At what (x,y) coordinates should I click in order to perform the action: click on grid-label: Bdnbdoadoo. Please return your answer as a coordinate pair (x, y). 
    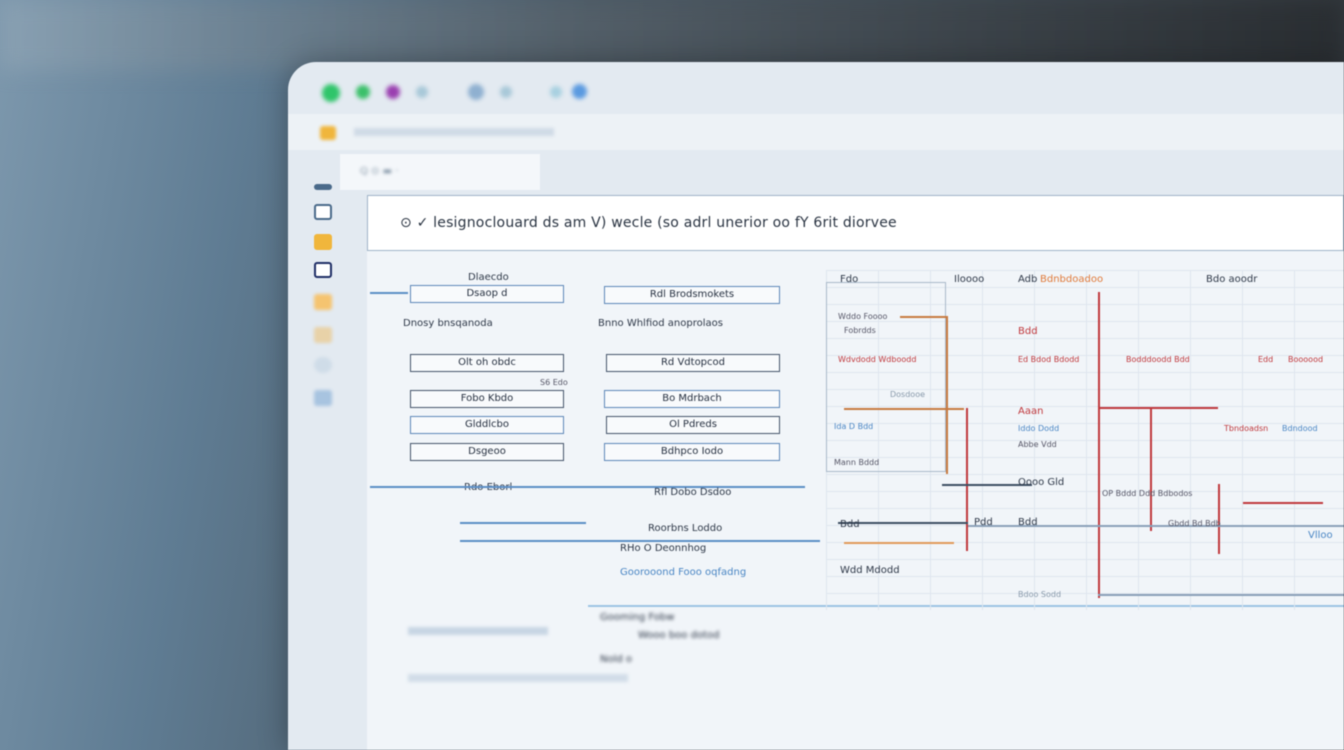
    Looking at the image, I should click on (1072, 279).